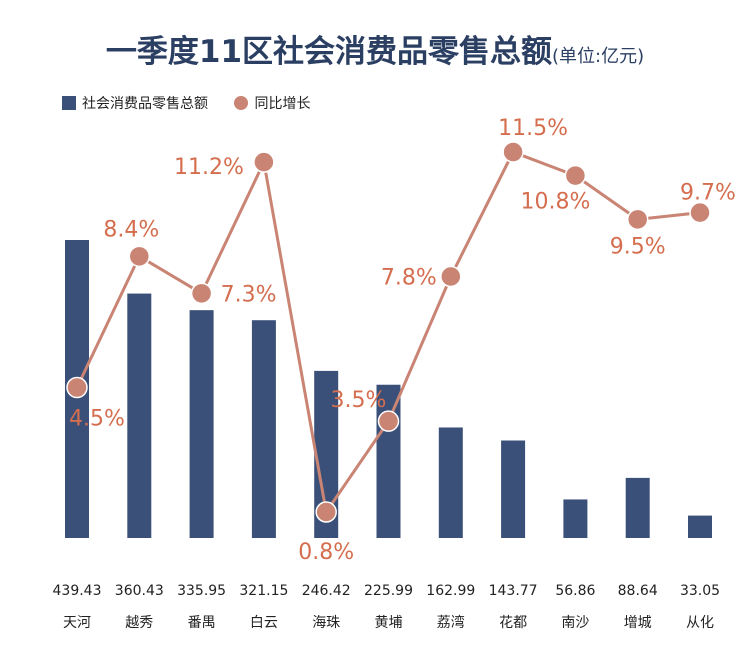 This screenshot has height=653, width=750. What do you see at coordinates (69, 103) in the screenshot?
I see `legend-swatch-bar` at bounding box center [69, 103].